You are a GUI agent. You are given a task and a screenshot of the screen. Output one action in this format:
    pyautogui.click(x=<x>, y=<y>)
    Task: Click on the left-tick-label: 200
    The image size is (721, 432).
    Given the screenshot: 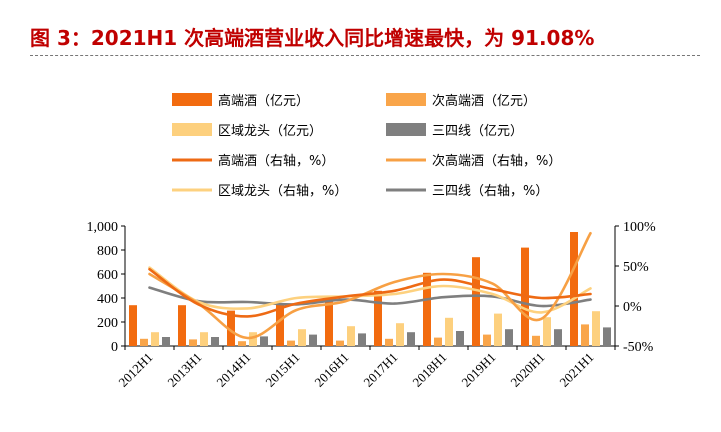 What is the action you would take?
    pyautogui.click(x=107, y=323)
    